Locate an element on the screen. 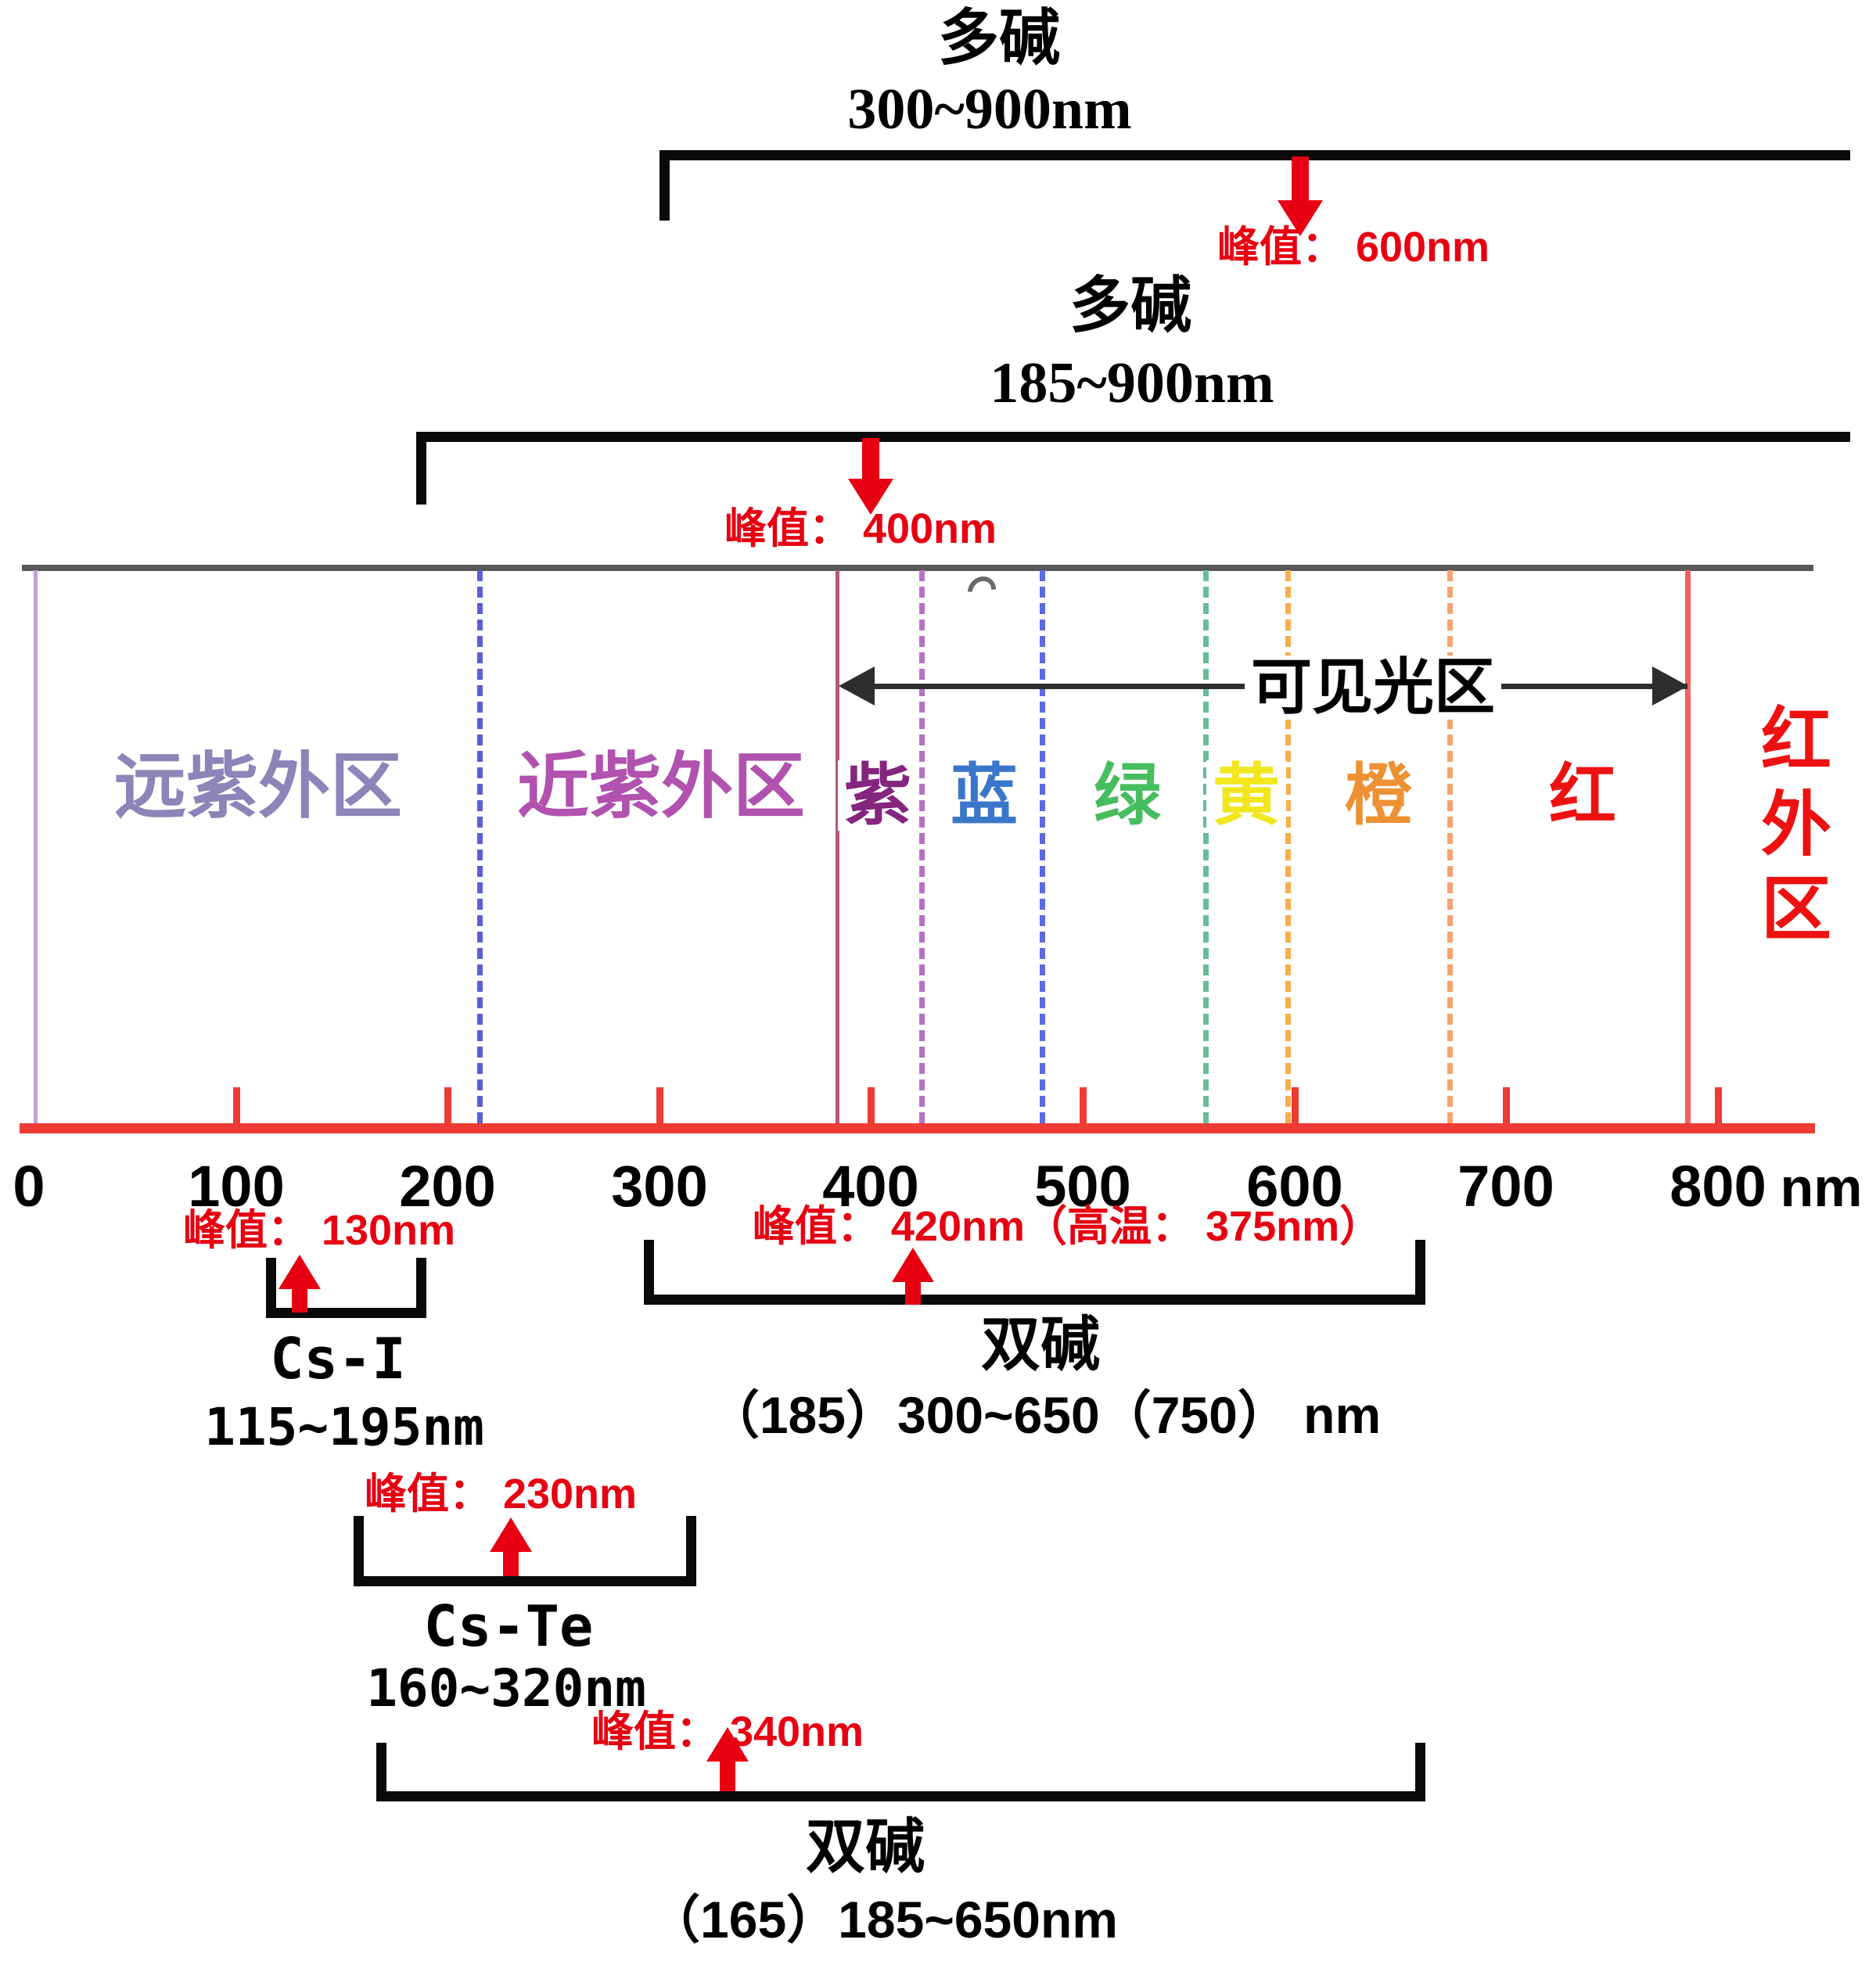  bracket-multialkali-1-line is located at coordinates (1254, 155).